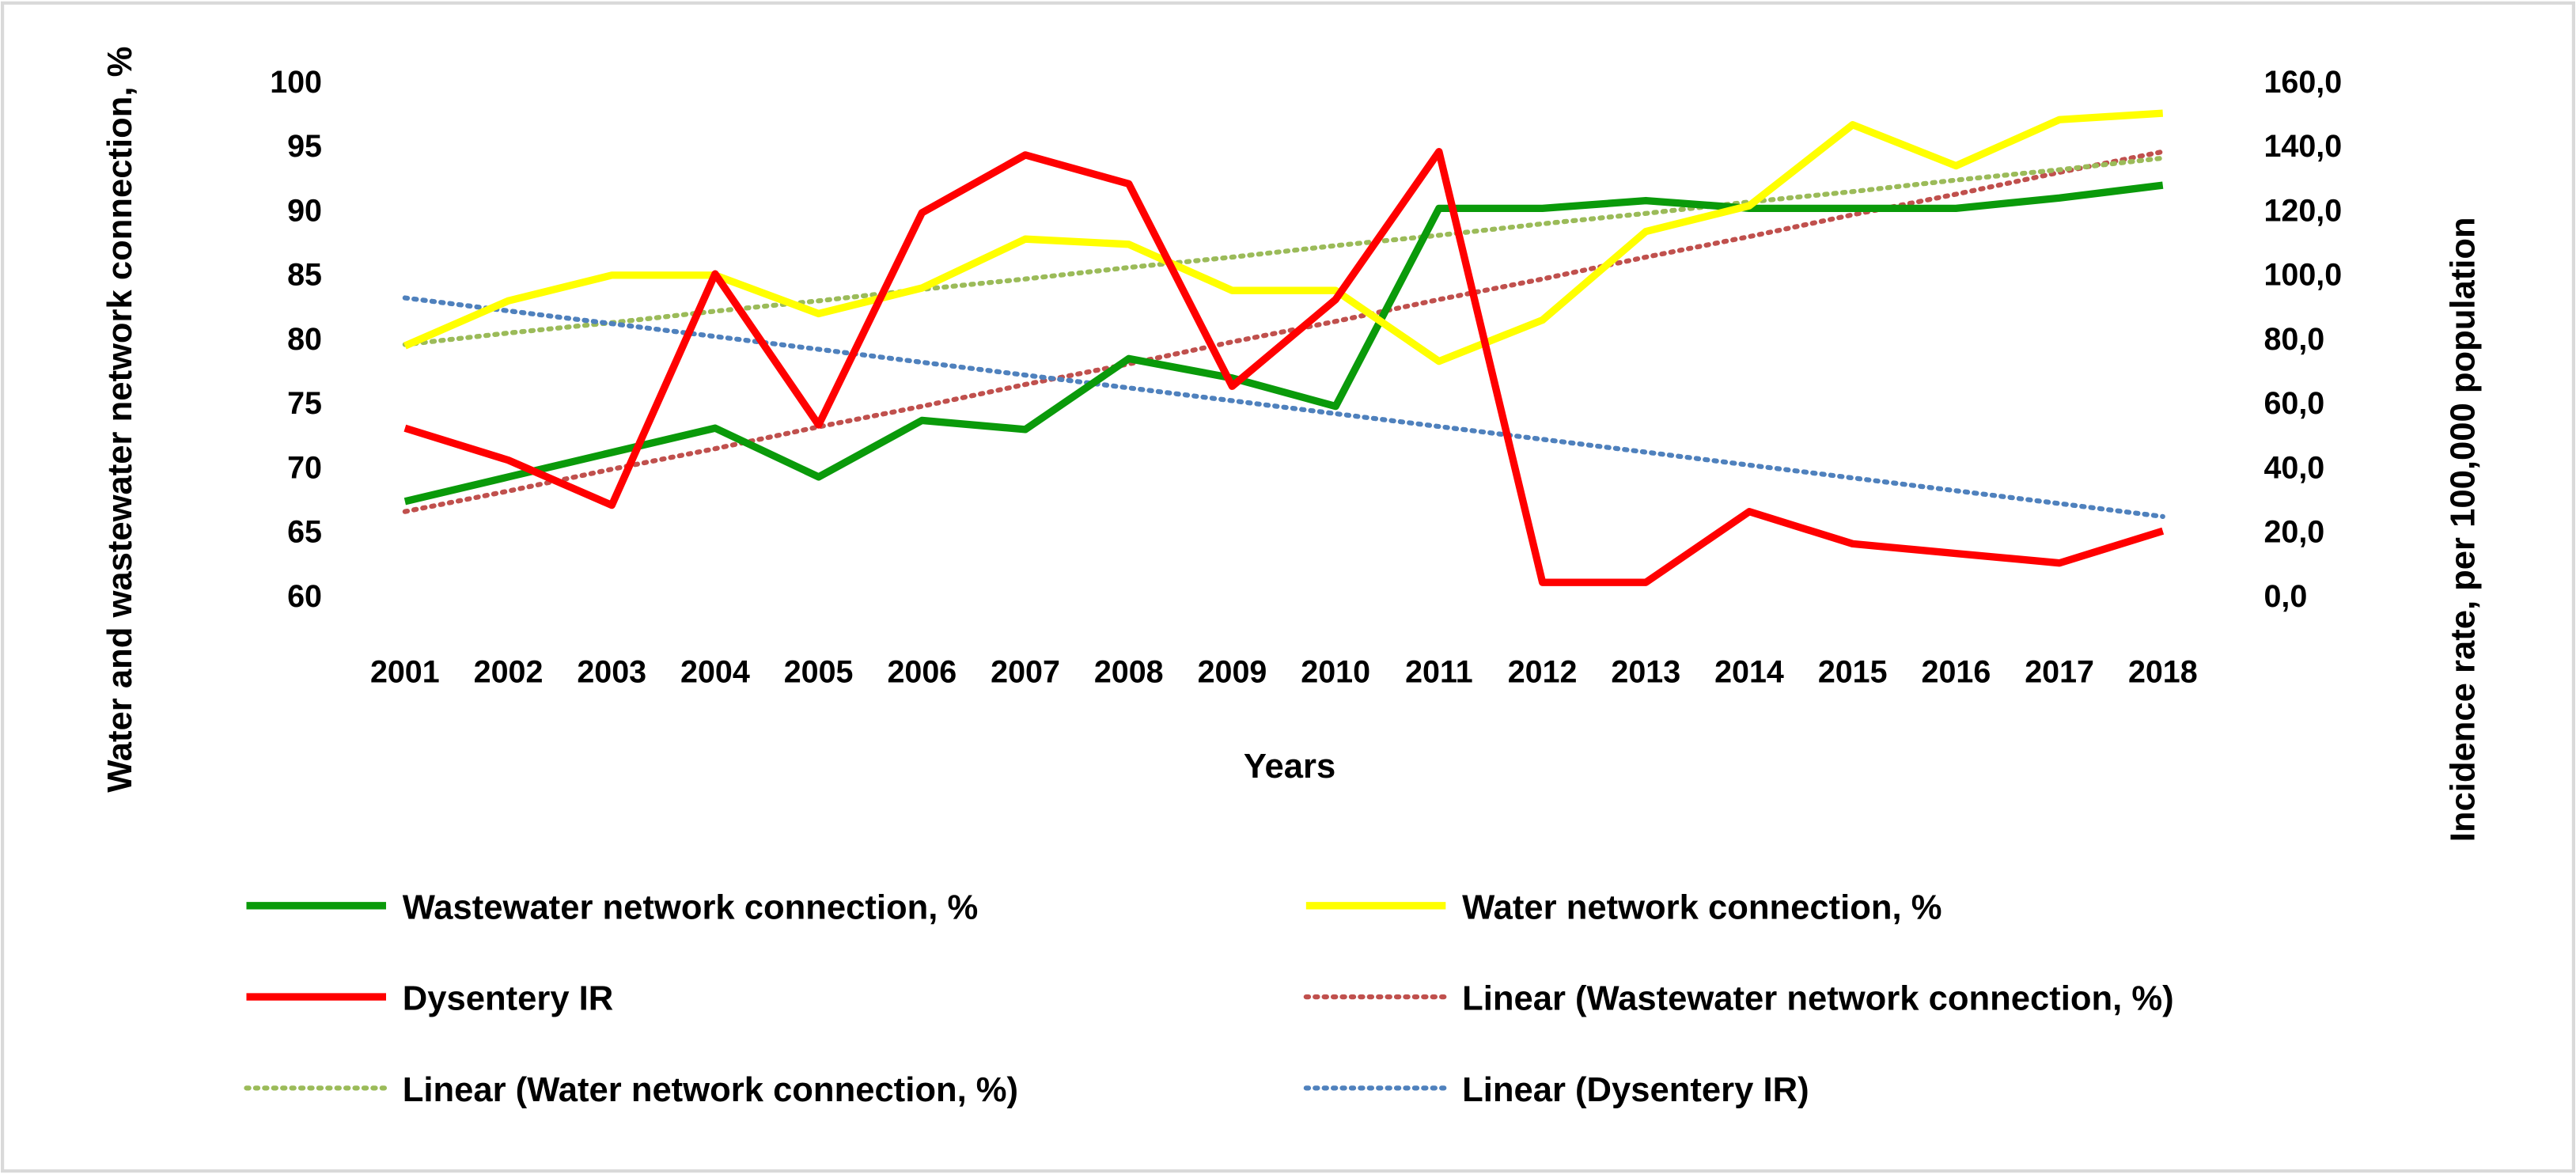  I want to click on x-tick-label: 2007, so click(1025, 671).